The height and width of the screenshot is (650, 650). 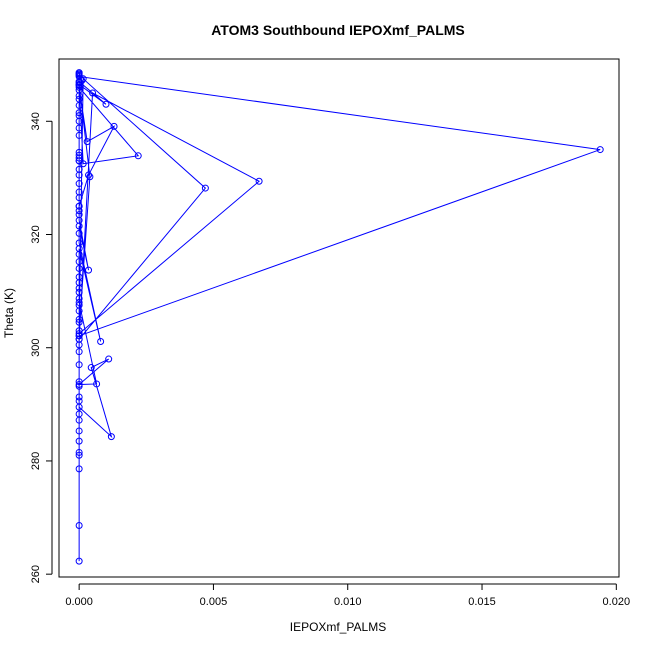 What do you see at coordinates (348, 602) in the screenshot?
I see `x-tick-label: 0.010` at bounding box center [348, 602].